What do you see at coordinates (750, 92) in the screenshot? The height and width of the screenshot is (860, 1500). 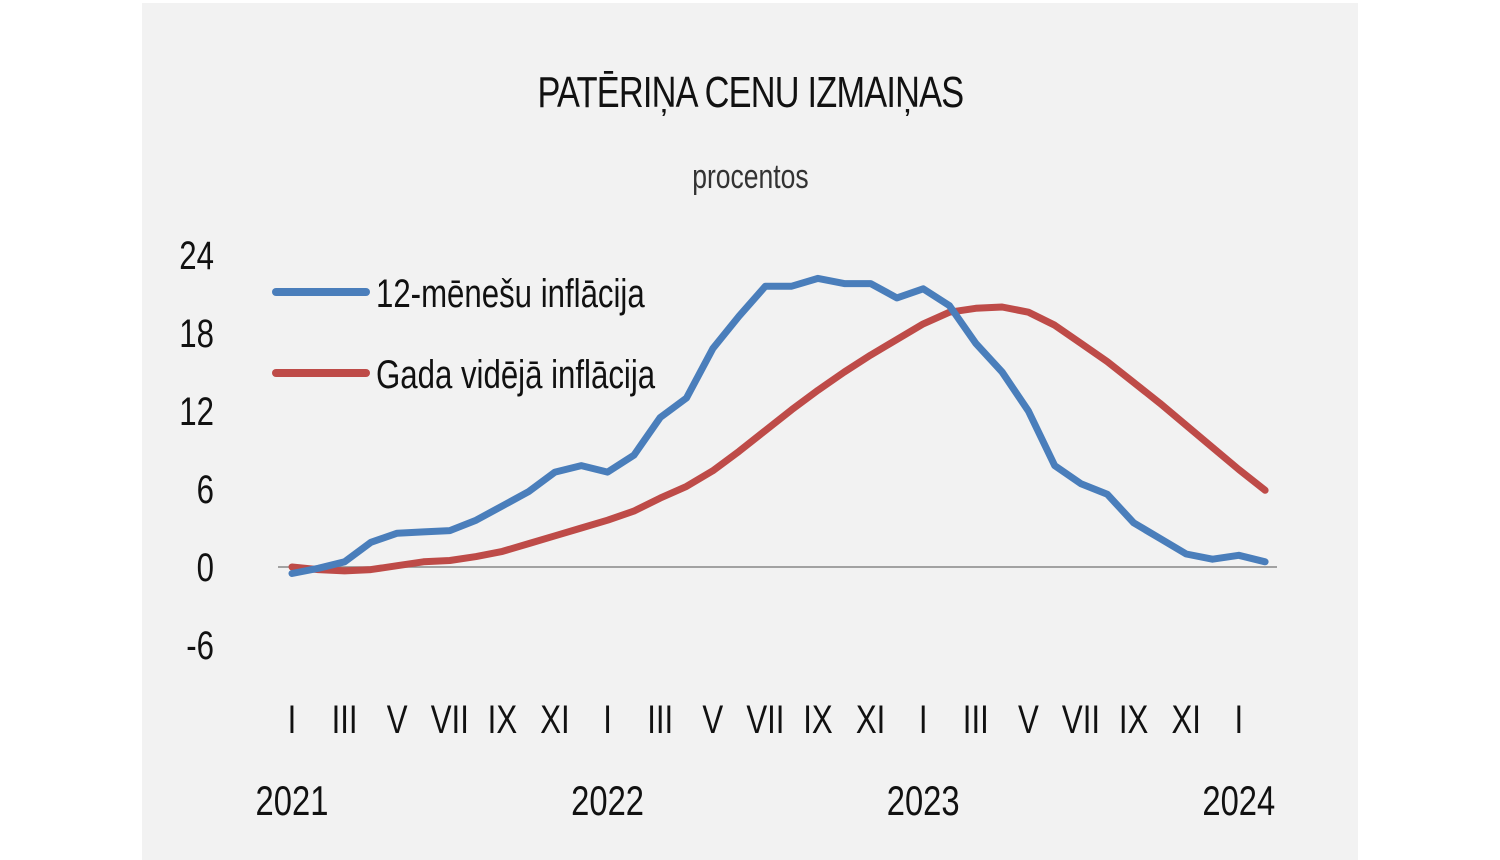 I see `chart-title: PATĒRIŅA CENU IZMAIŅAS` at bounding box center [750, 92].